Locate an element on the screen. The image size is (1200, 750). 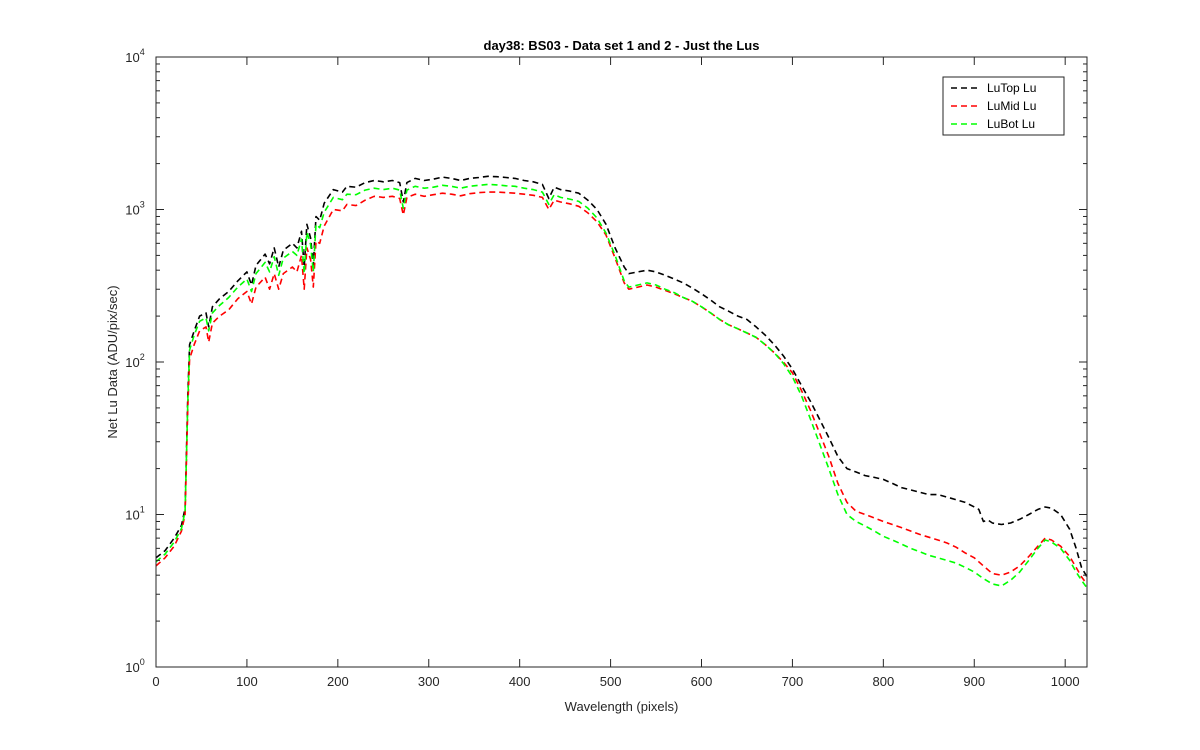
legend-label-2: LuMid Lu is located at coordinates (1011, 106).